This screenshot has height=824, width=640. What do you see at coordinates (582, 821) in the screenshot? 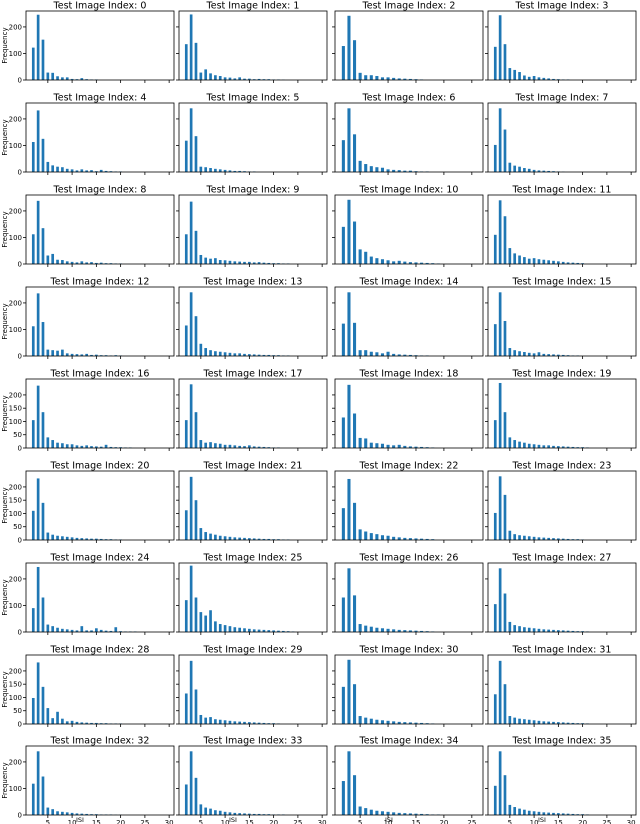
I see `x-tick-label: 20` at bounding box center [582, 821].